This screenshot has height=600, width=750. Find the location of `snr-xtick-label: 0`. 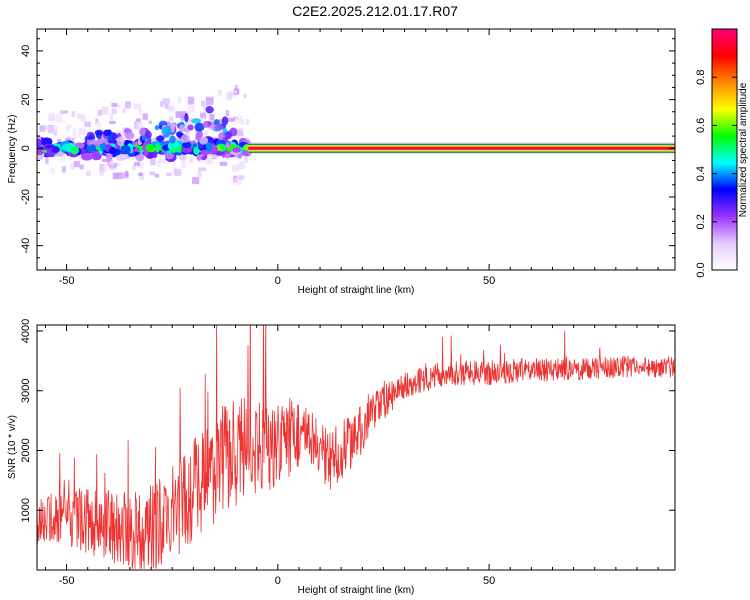

snr-xtick-label: 0 is located at coordinates (278, 581).